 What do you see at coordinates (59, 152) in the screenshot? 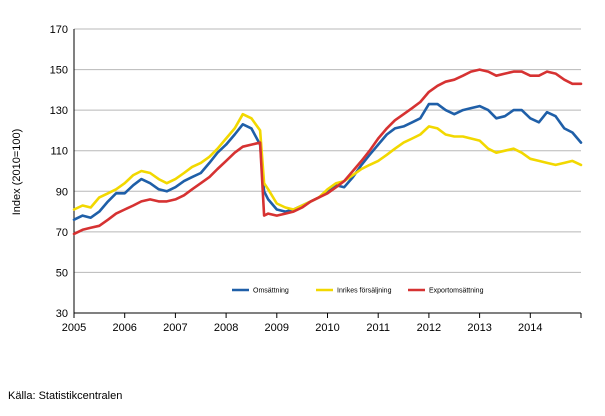
I see `y-tick-label: 110` at bounding box center [59, 152].